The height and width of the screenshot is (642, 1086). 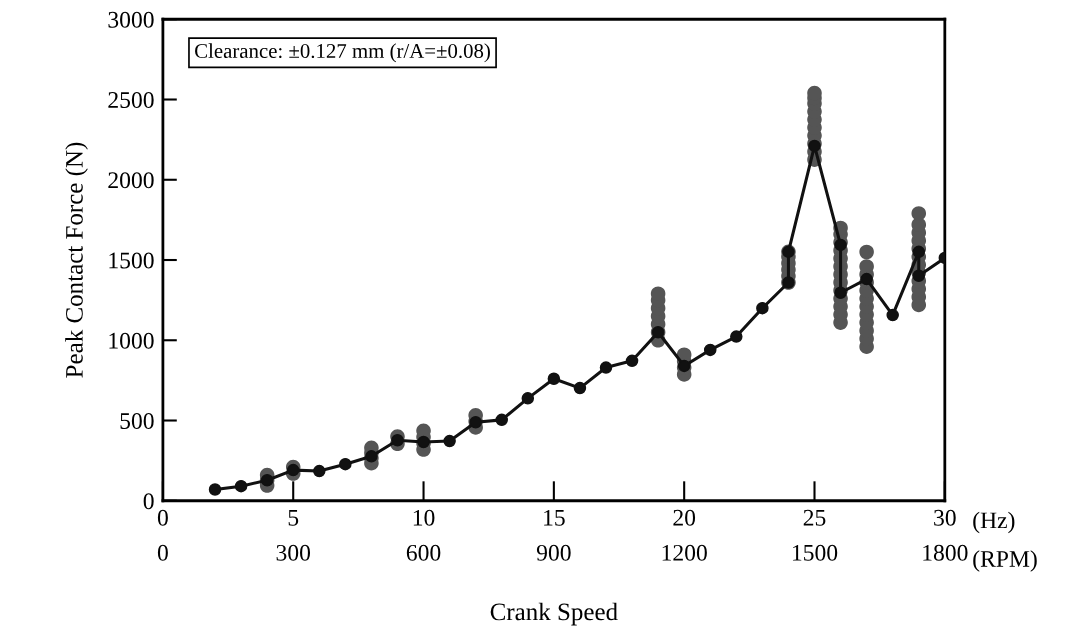 I want to click on x-axis-title: Crank Speed, so click(x=554, y=614).